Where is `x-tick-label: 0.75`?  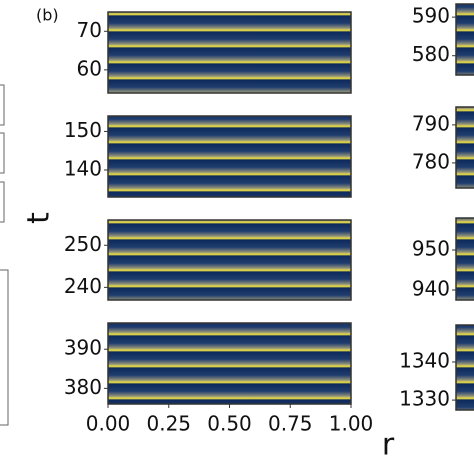 x-tick-label: 0.75 is located at coordinates (290, 424).